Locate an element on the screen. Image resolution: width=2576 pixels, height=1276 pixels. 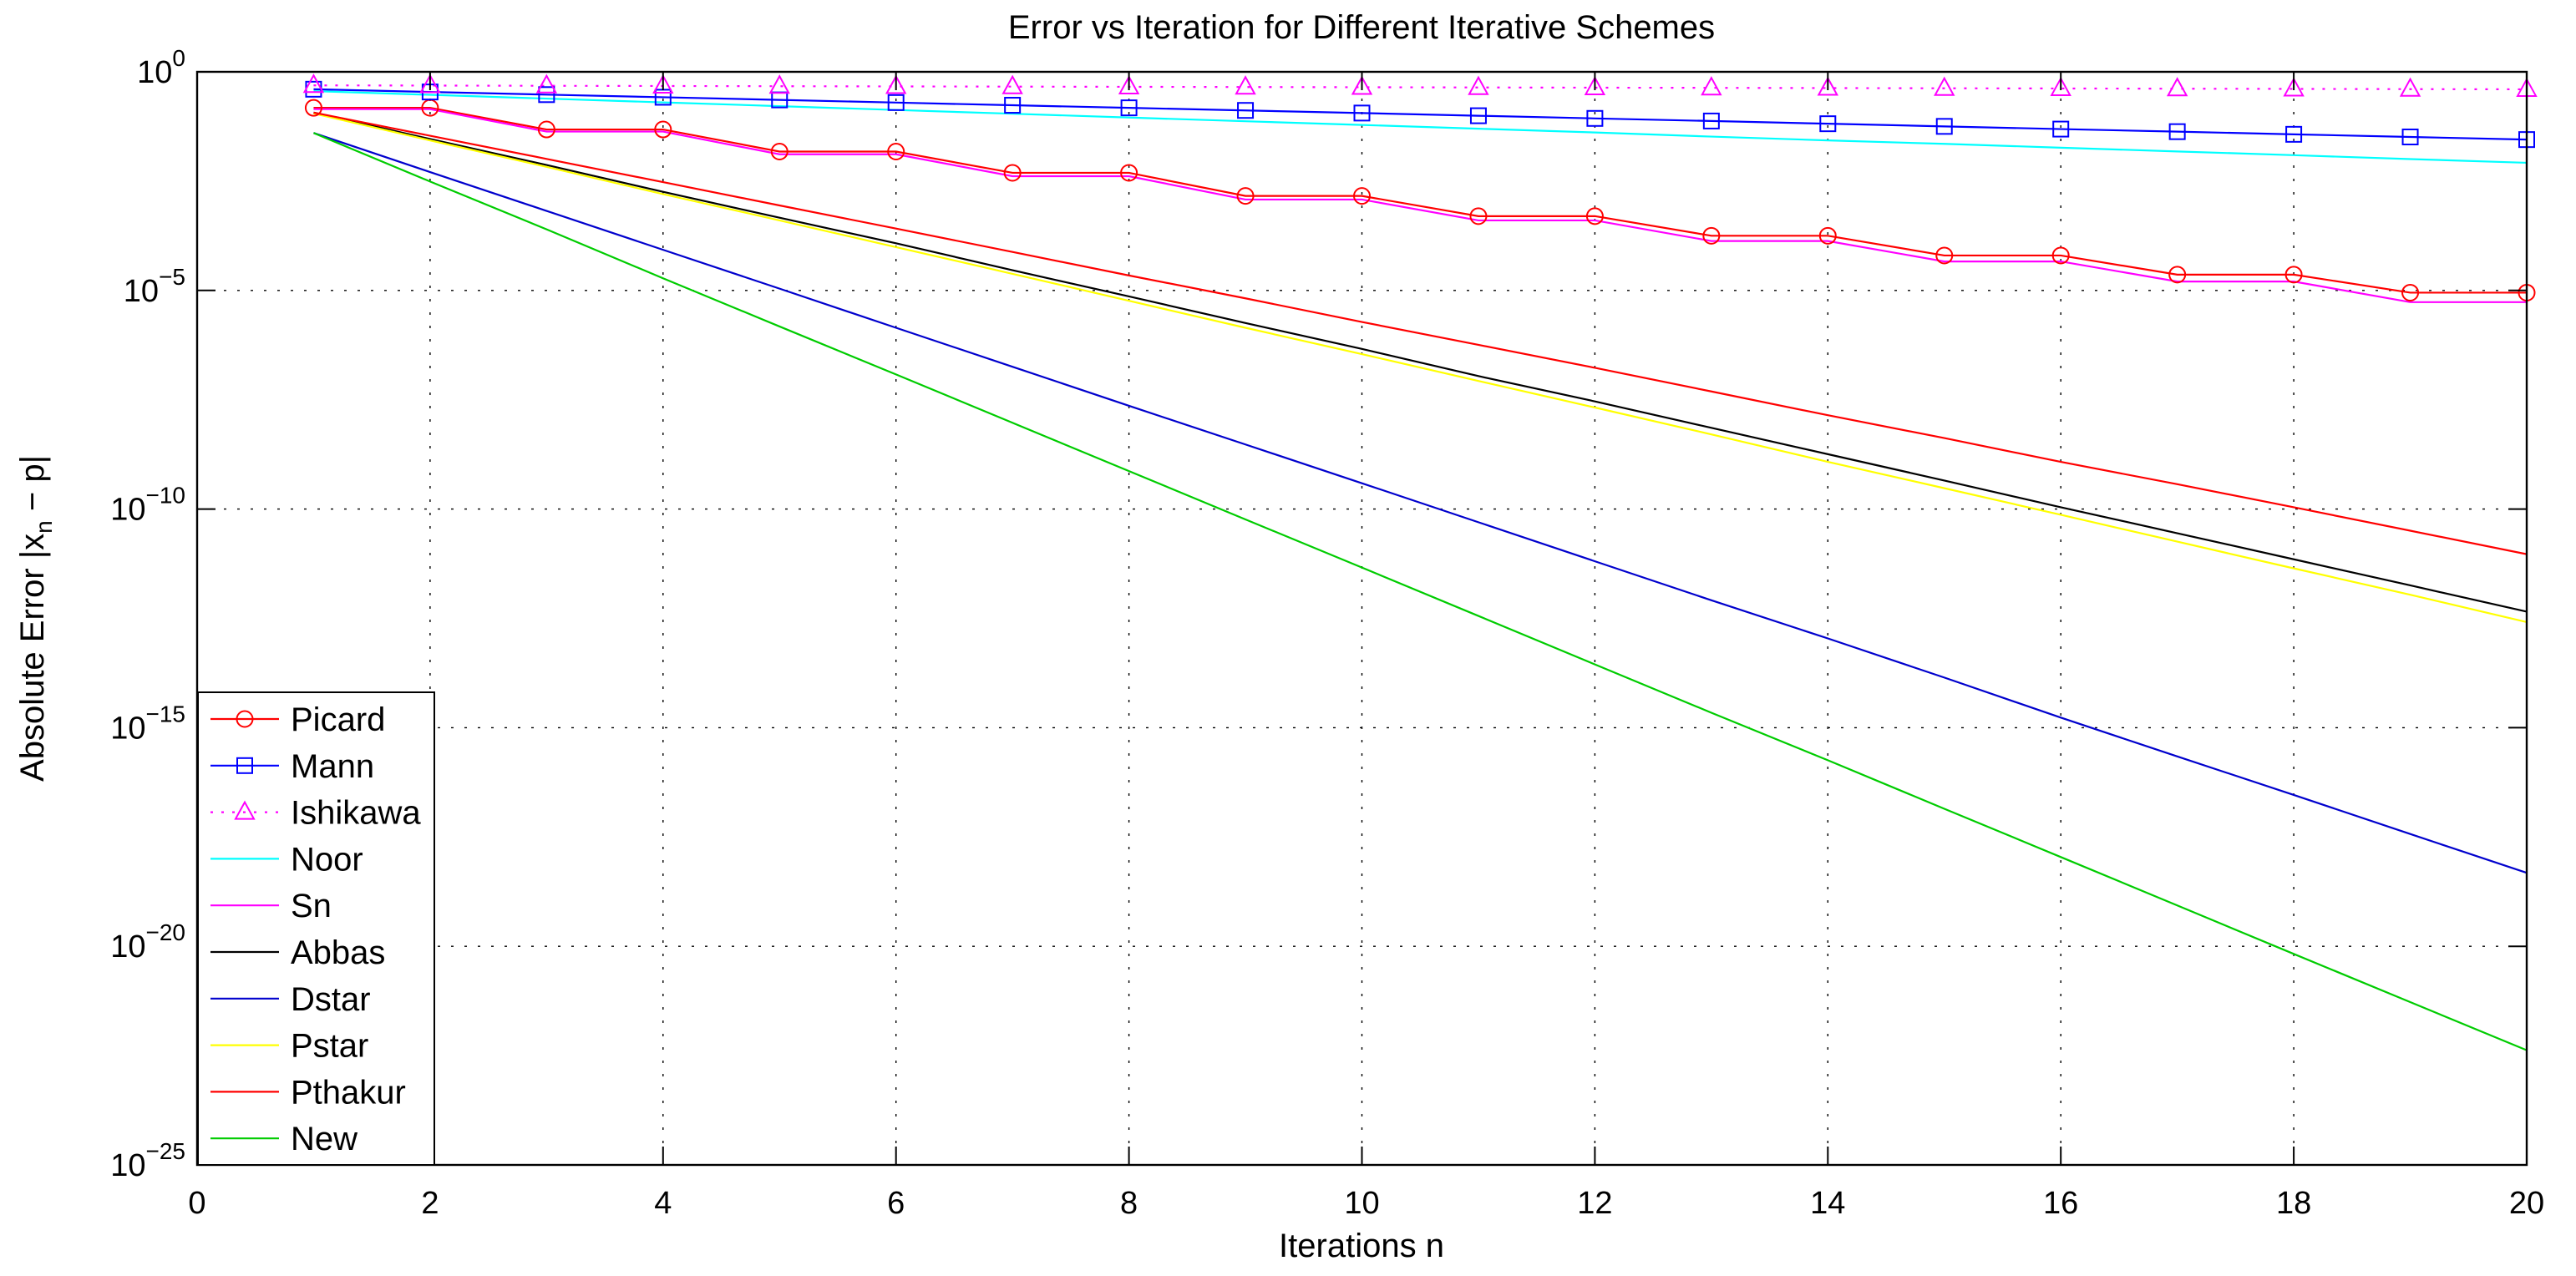
legend-item-abbas: Abbas is located at coordinates (297, 953).